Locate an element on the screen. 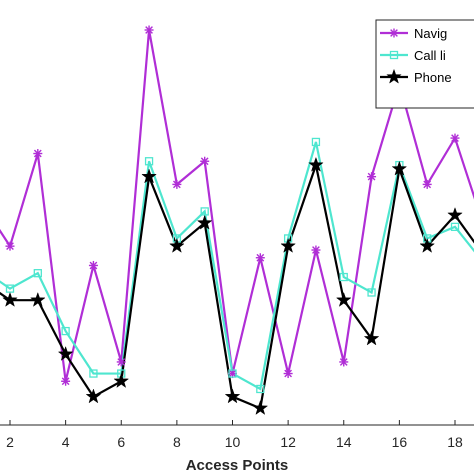  legend-label-0: Navig is located at coordinates (430, 33).